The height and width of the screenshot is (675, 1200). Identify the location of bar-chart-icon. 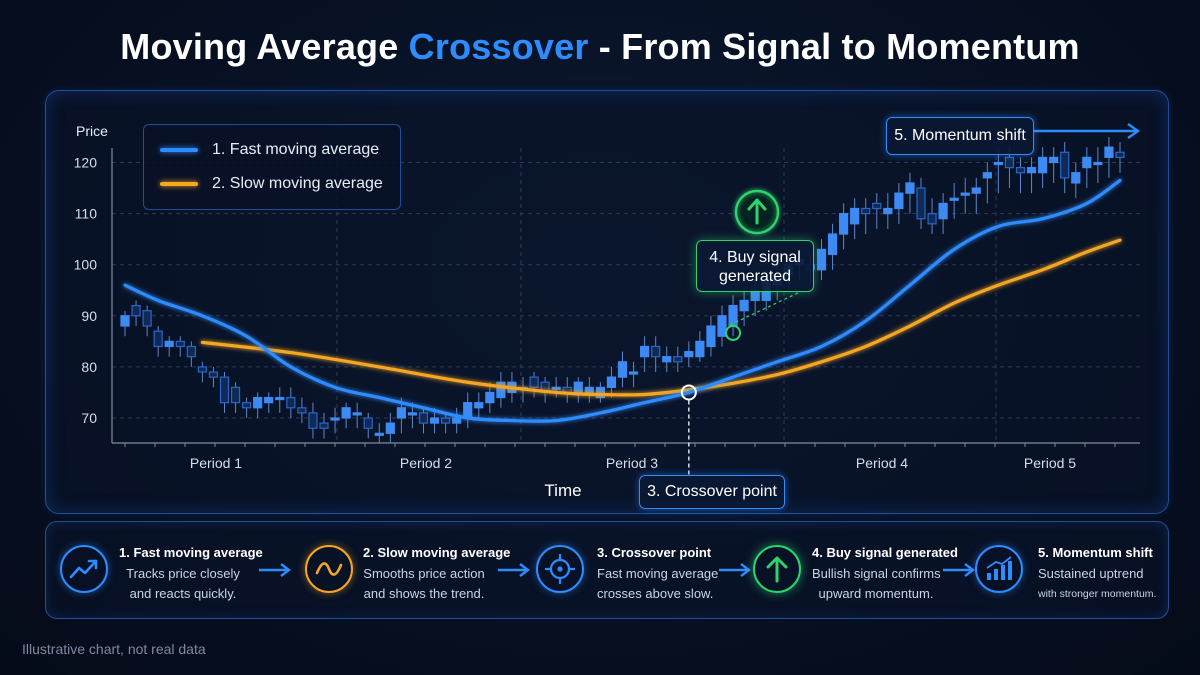
(999, 568).